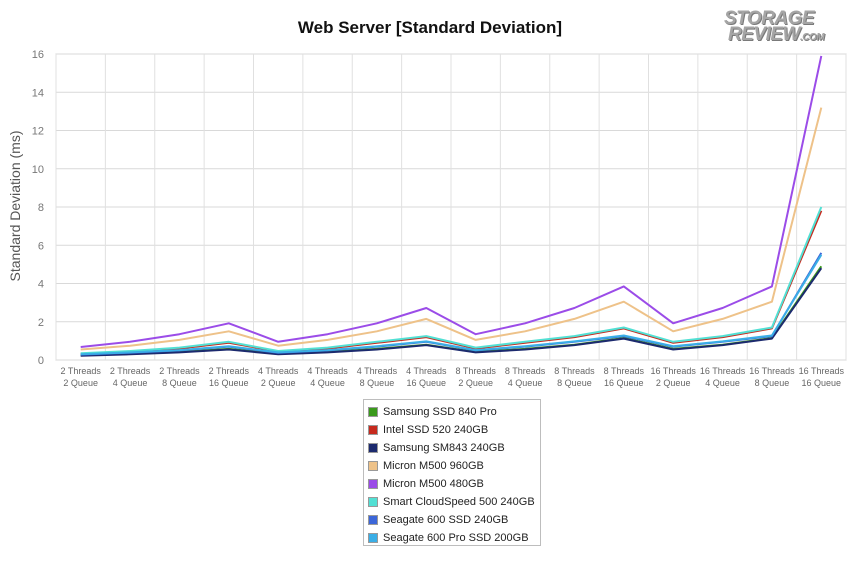 Image resolution: width=850 pixels, height=570 pixels. I want to click on x-tick-label: 16 Threads 2 Queue, so click(674, 377).